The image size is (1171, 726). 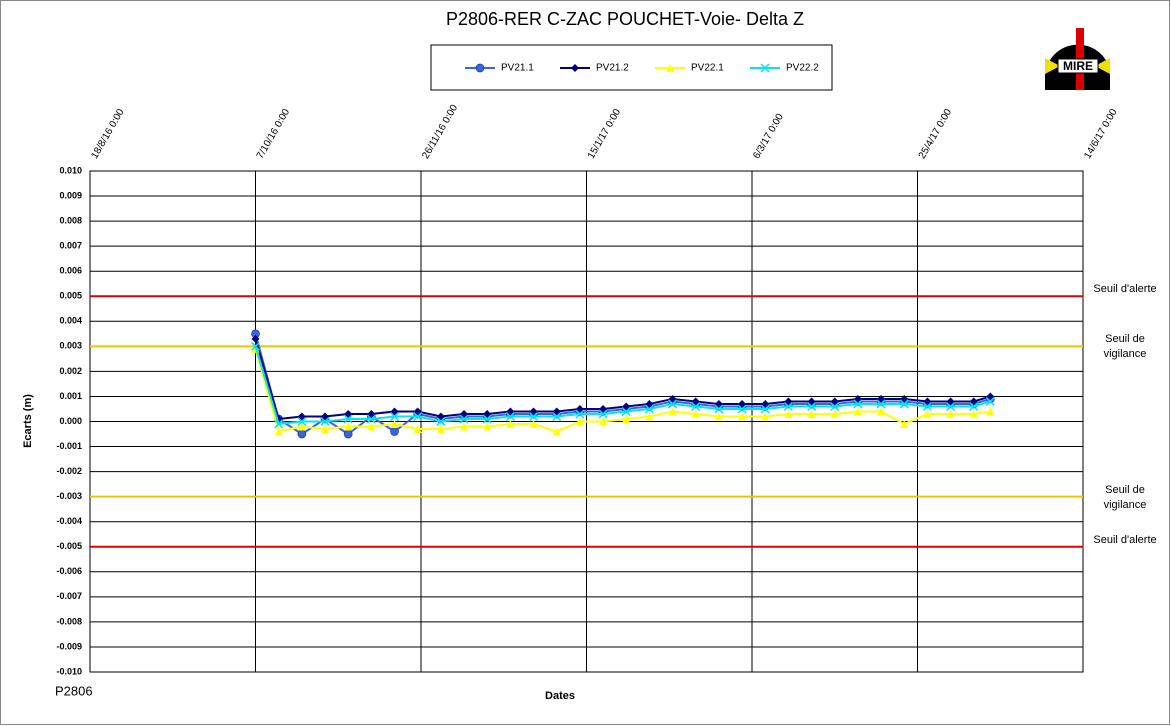 What do you see at coordinates (625, 19) in the screenshot?
I see `chart-title: P2806-RER C-ZAC POUCHET-Voie- Delta Z` at bounding box center [625, 19].